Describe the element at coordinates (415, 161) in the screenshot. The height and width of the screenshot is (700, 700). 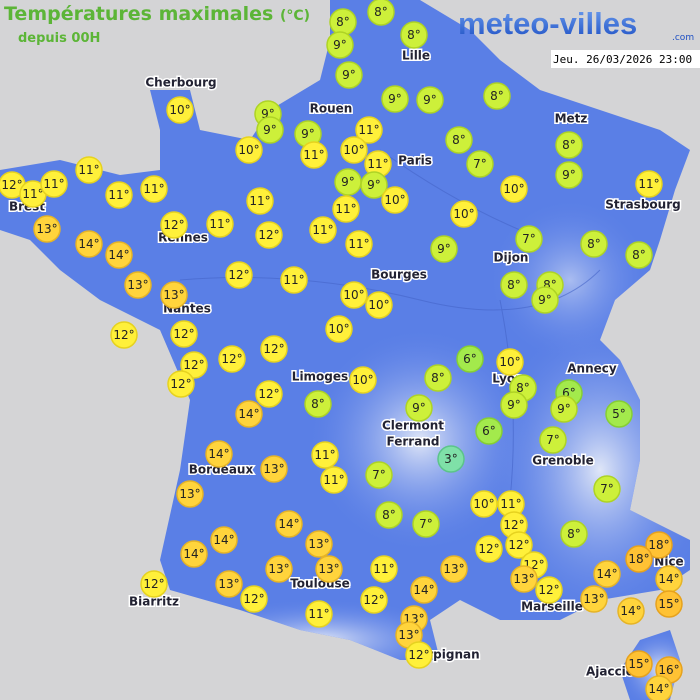
I see `city-label: Paris` at that location.